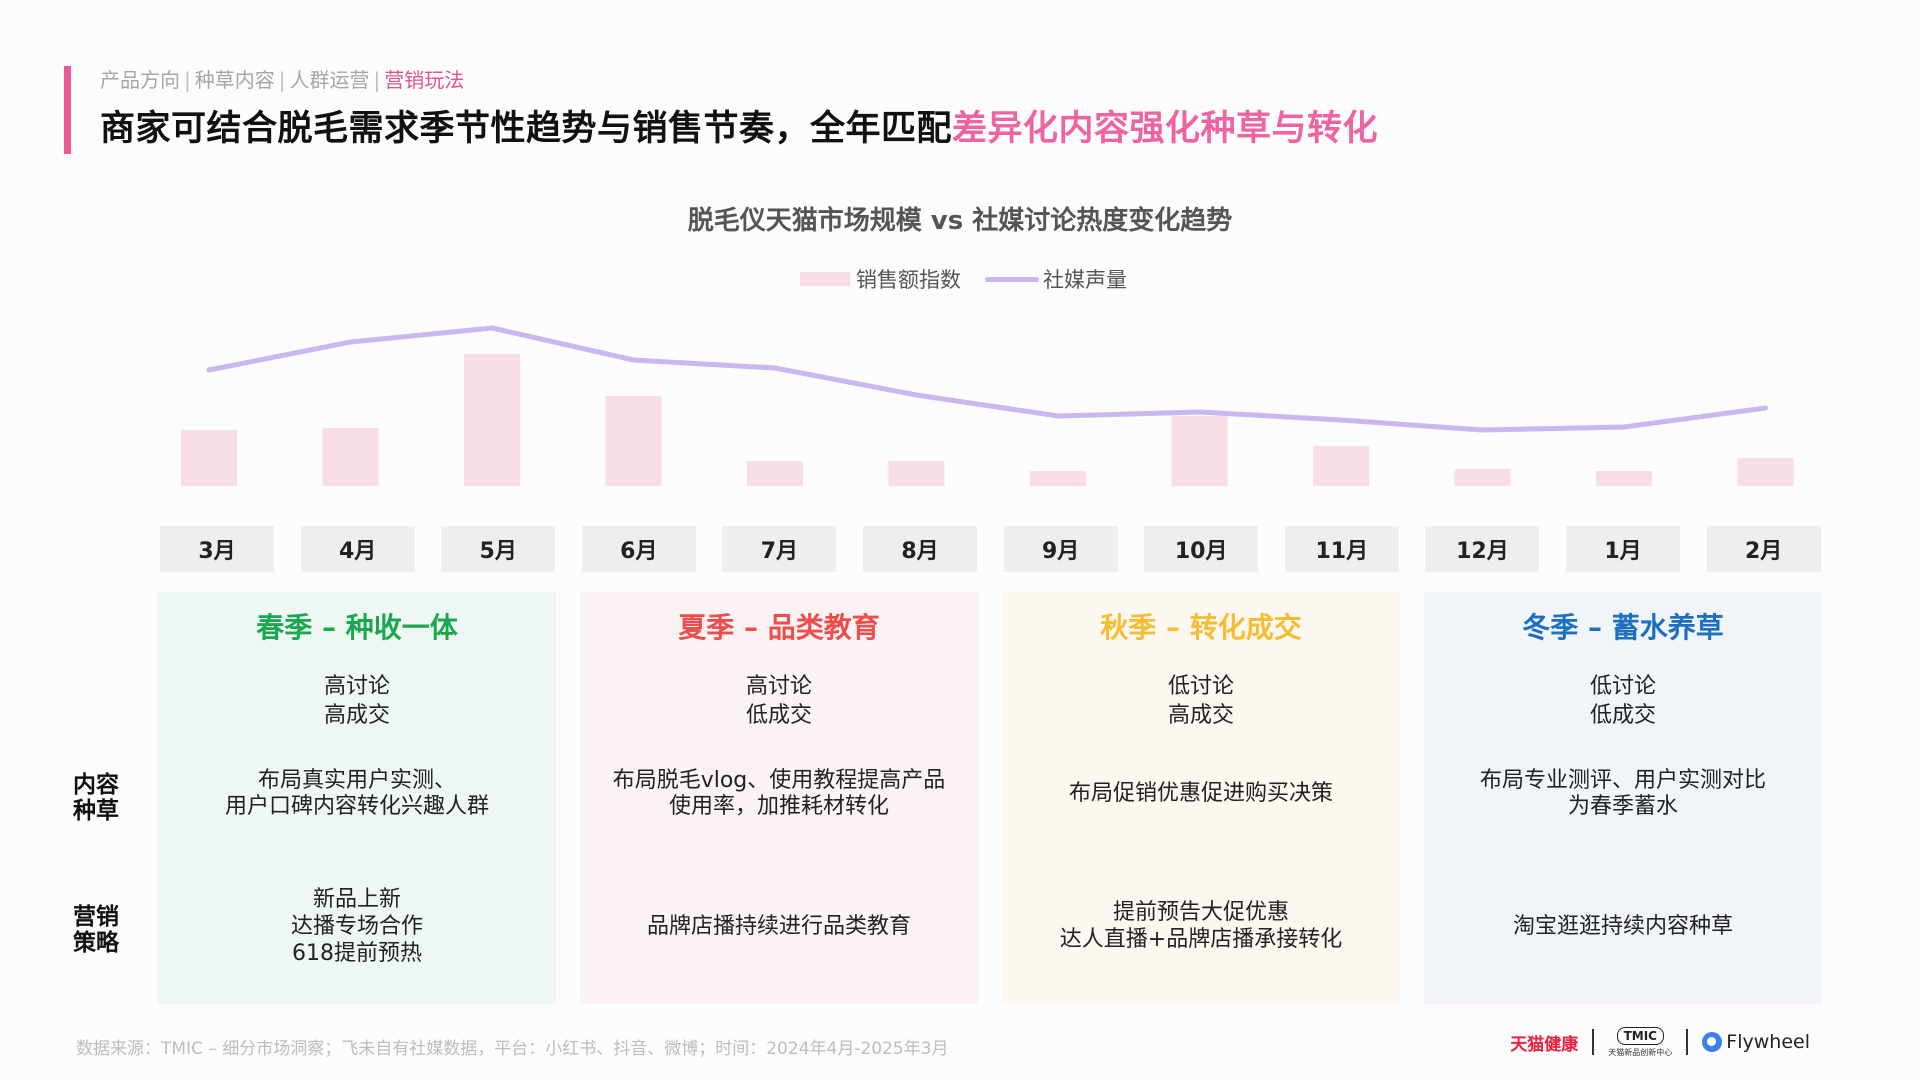 The height and width of the screenshot is (1080, 1920). I want to click on month-label: 10月, so click(1201, 549).